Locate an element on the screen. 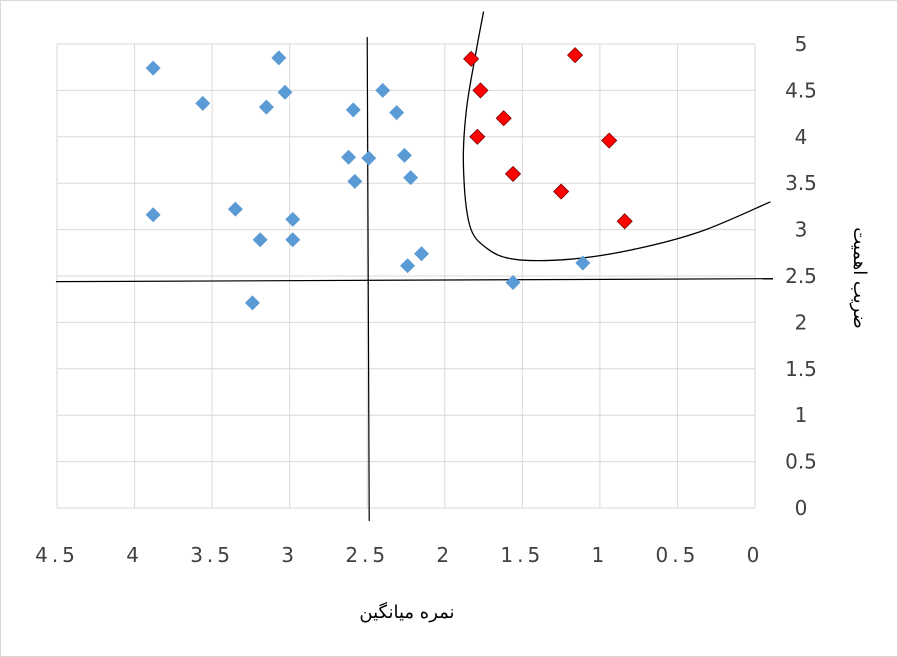  x-tick-label: 2.5 is located at coordinates (367, 555).